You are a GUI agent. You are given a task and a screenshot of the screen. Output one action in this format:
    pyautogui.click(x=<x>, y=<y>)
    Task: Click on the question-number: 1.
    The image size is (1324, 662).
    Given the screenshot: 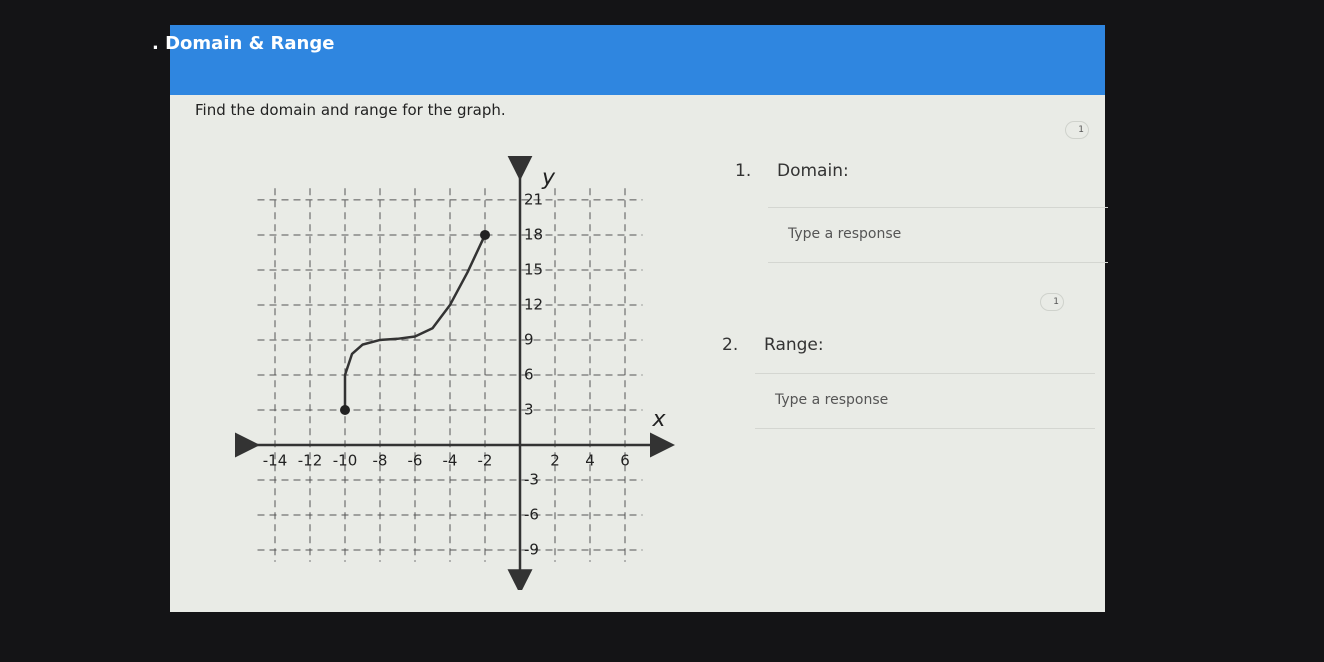 What is the action you would take?
    pyautogui.click(x=743, y=171)
    